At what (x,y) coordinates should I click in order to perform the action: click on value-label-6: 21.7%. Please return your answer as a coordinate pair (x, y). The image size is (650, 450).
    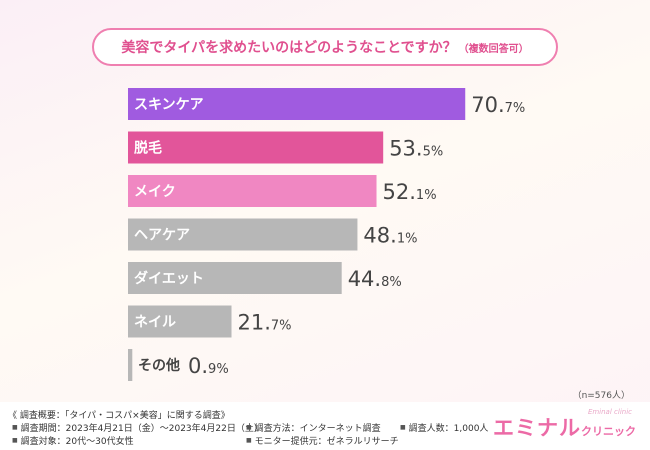
    Looking at the image, I should click on (265, 323).